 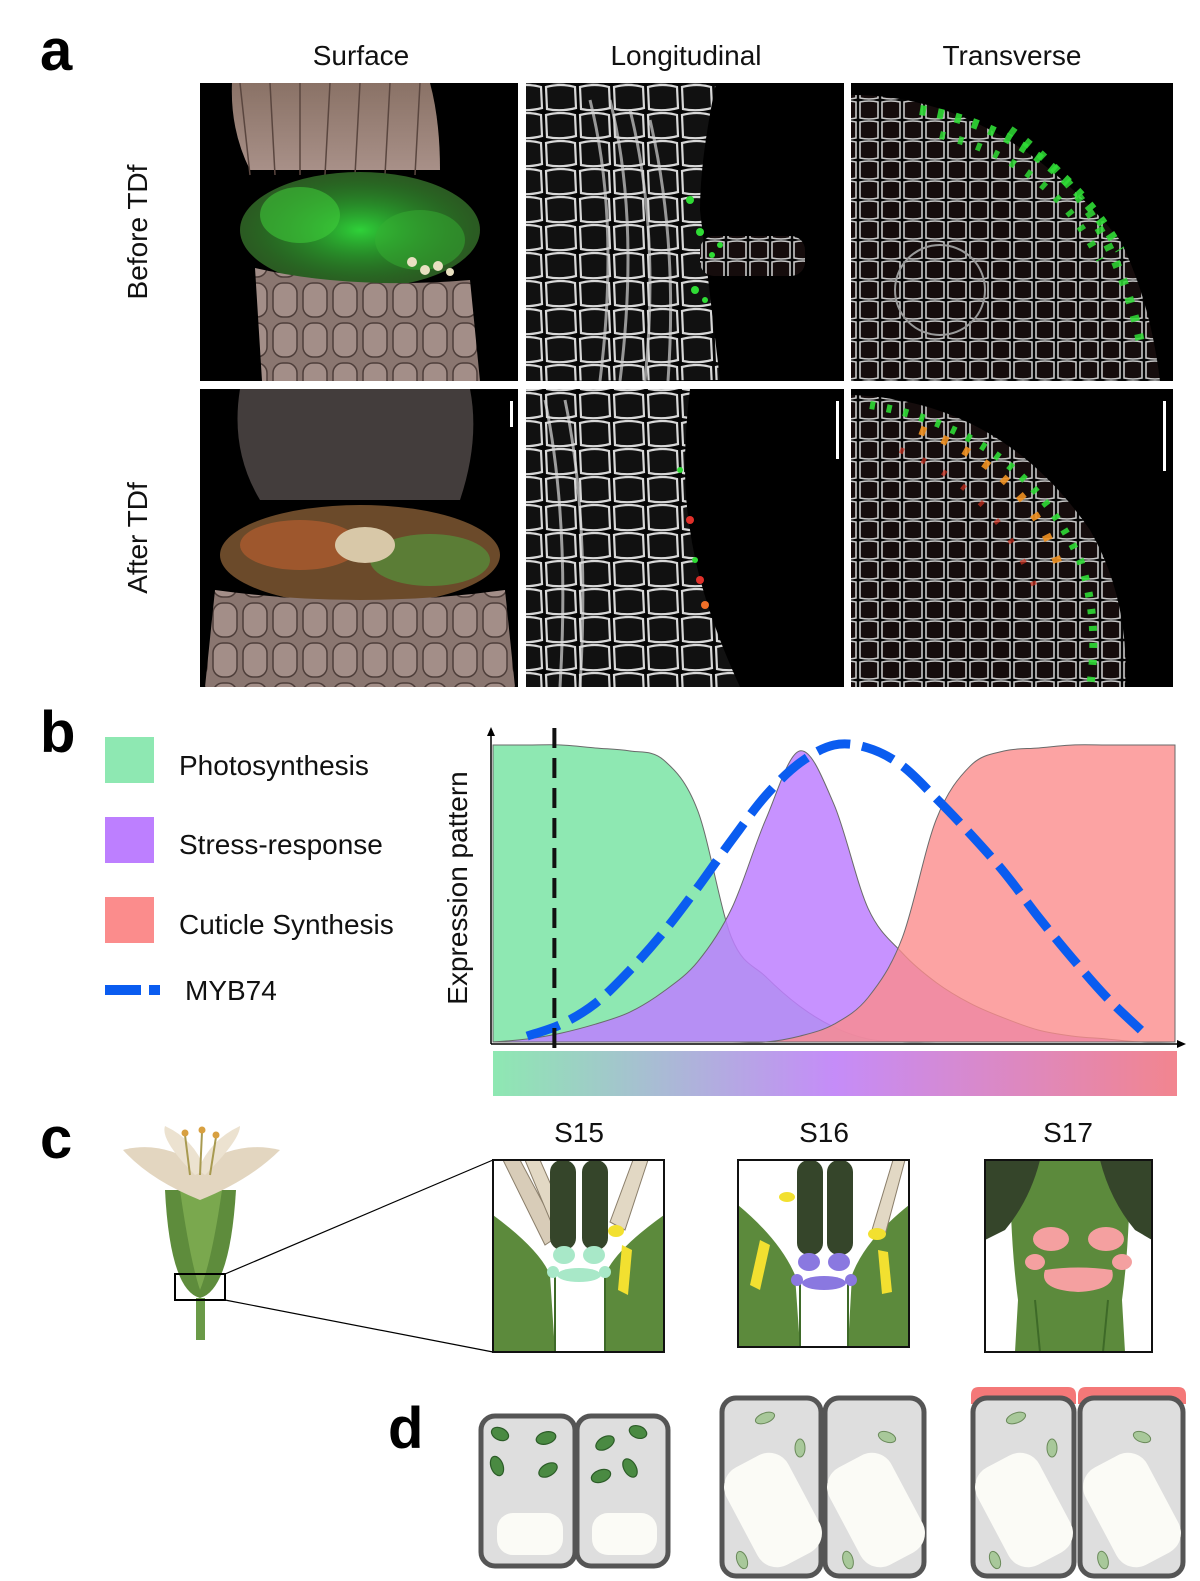 I want to click on row-title-before: Before TDf, so click(x=137, y=231).